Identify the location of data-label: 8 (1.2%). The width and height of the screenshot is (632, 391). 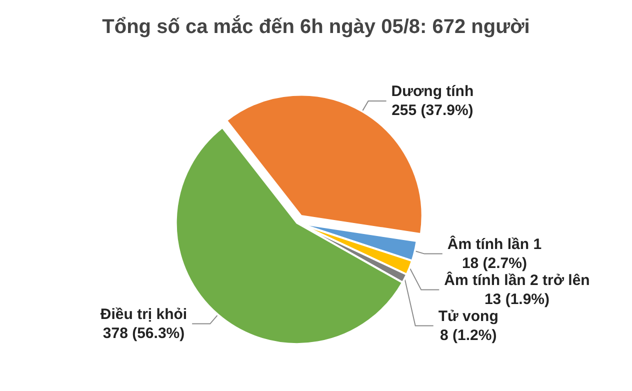
(468, 335).